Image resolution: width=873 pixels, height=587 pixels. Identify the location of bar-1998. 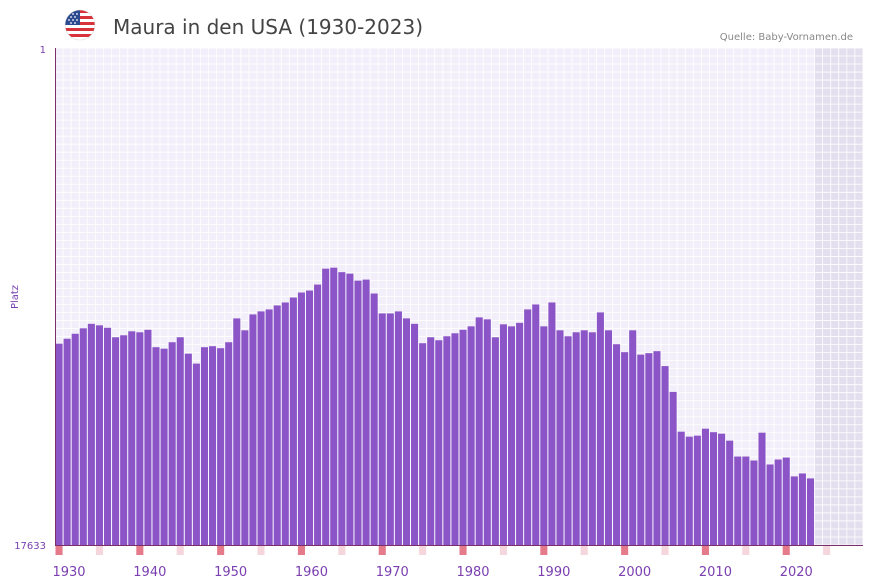
(608, 437).